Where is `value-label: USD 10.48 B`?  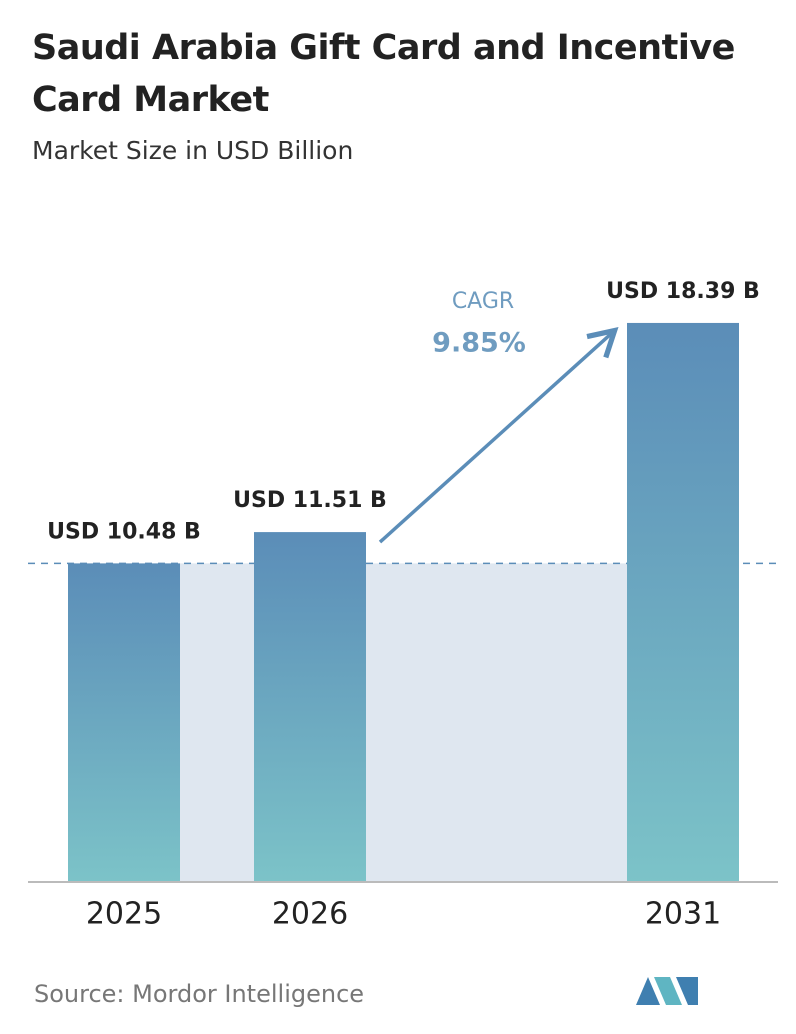 value-label: USD 10.48 B is located at coordinates (124, 531).